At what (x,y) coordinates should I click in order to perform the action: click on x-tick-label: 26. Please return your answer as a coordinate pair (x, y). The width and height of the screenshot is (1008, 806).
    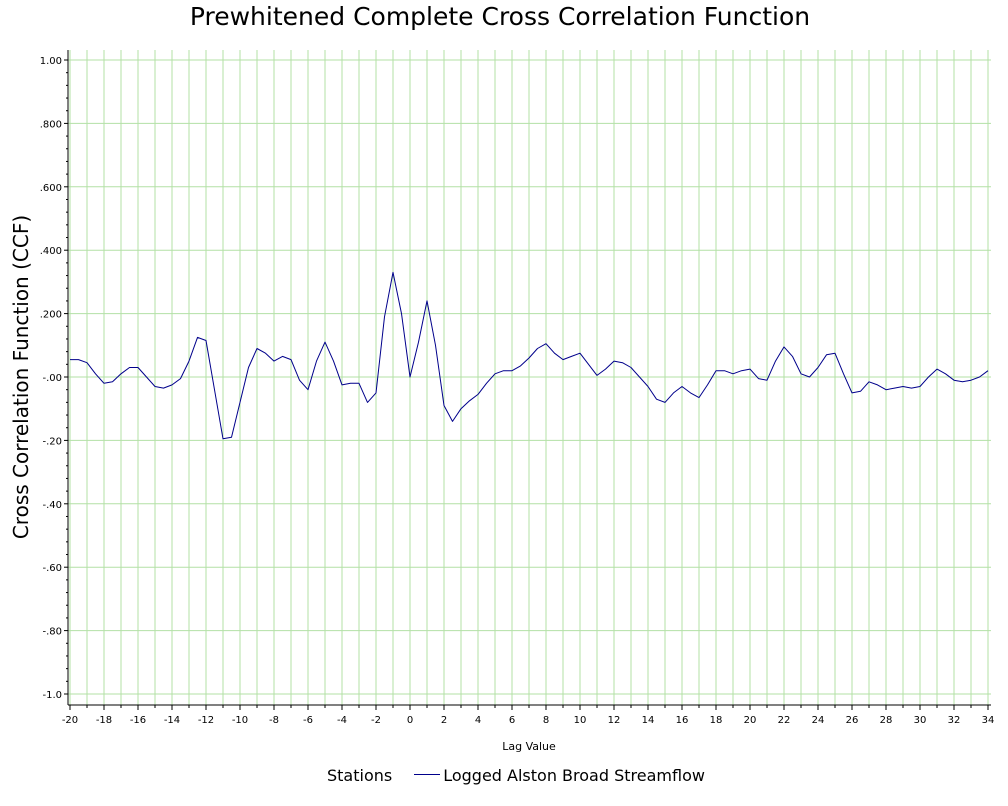
    Looking at the image, I should click on (852, 720).